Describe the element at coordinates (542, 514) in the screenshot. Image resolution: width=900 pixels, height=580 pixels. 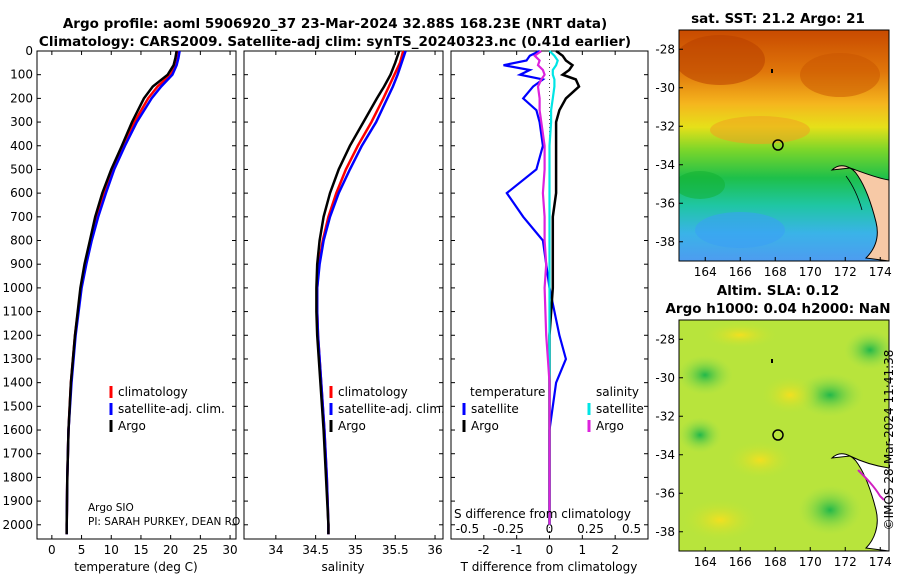
I see `difference-xlabel-top: S difference from climatology` at that location.